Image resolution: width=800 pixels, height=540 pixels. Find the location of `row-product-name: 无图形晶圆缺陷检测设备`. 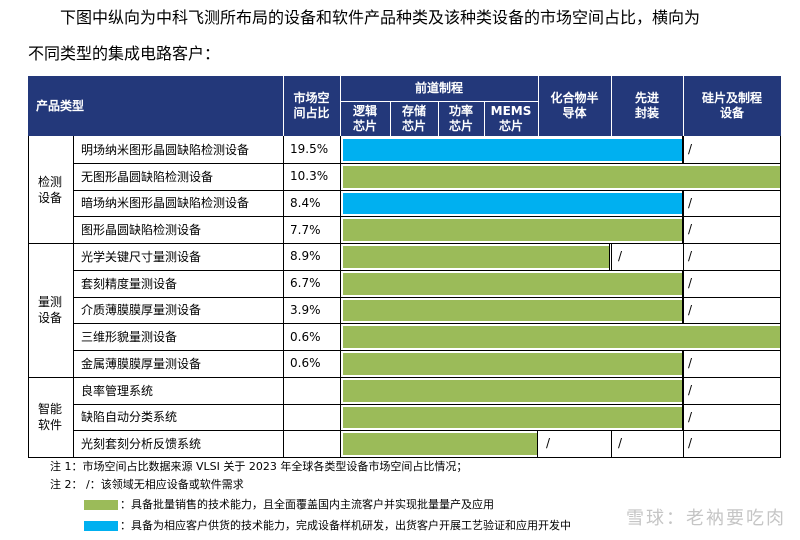

row-product-name: 无图形晶圆缺陷检测设备 is located at coordinates (147, 176).